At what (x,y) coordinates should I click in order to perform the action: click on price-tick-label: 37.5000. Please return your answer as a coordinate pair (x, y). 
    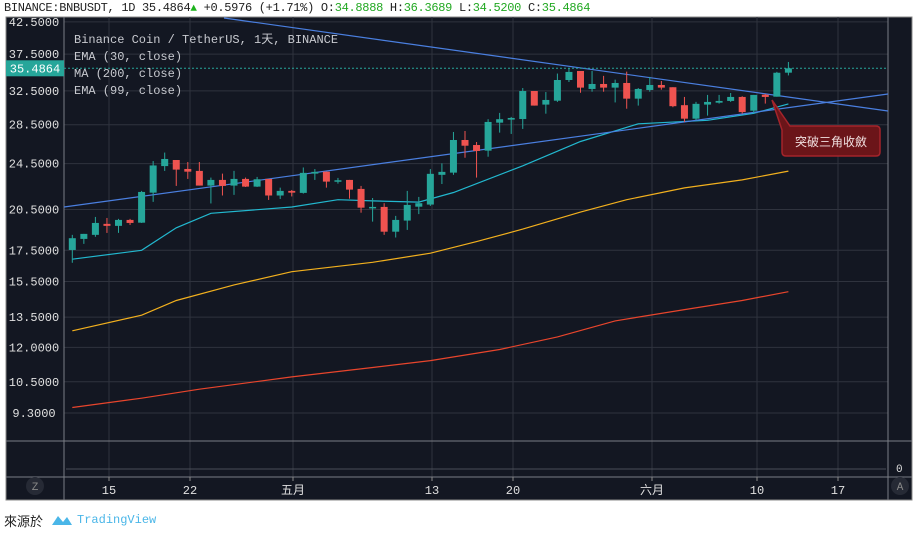
    Looking at the image, I should click on (34, 55).